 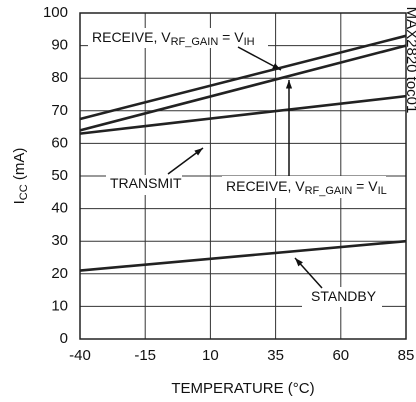 I want to click on x-tick-label: -15, so click(x=145, y=355).